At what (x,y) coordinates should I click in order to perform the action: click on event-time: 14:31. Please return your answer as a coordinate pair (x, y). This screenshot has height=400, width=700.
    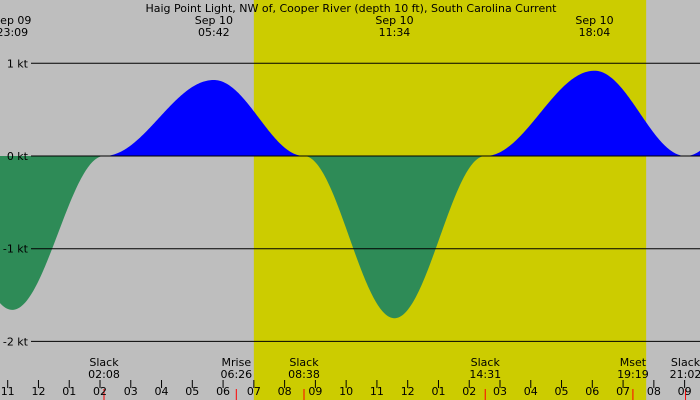
    Looking at the image, I should click on (485, 374).